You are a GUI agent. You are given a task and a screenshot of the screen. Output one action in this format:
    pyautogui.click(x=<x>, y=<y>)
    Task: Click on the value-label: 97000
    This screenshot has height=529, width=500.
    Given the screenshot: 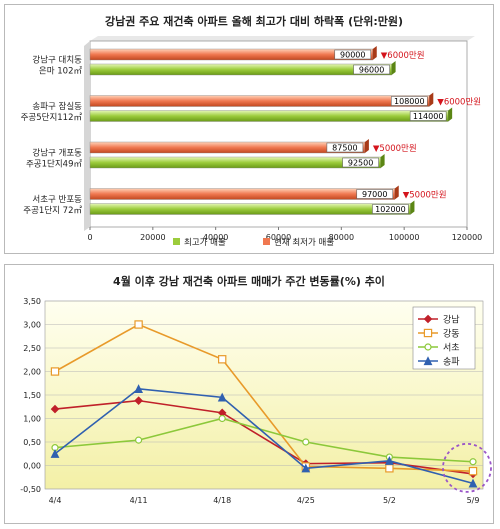 What is the action you would take?
    pyautogui.click(x=374, y=194)
    